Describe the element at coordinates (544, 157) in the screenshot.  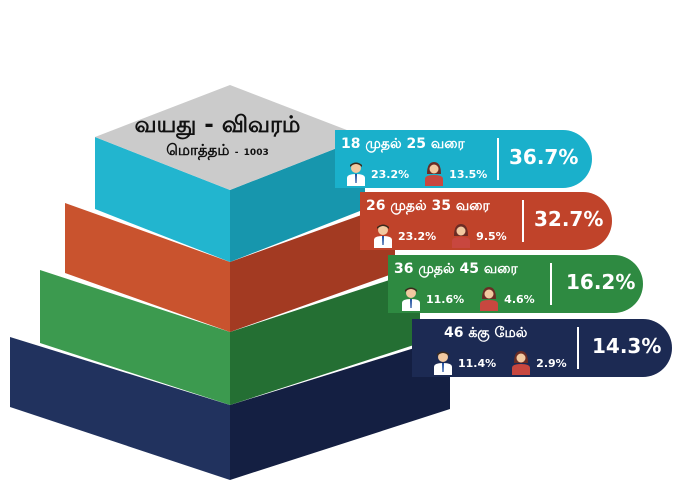
I see `tier-1-total-percent: 36.7%` at that location.